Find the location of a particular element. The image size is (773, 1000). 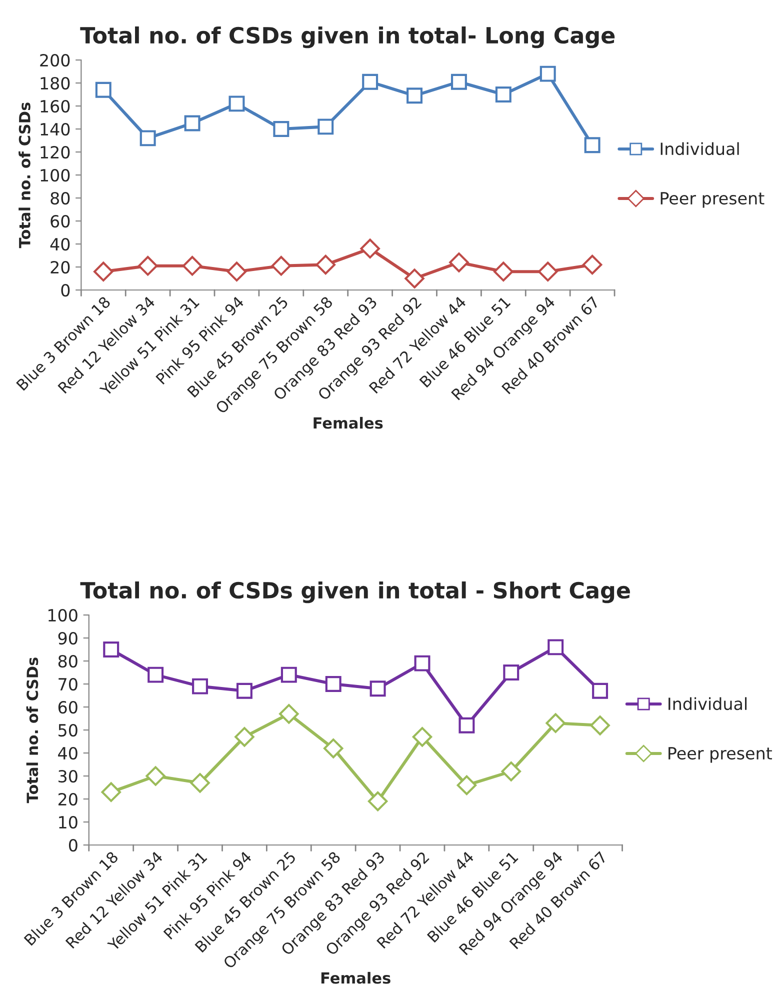

y-tick-label: 180 is located at coordinates (55, 83).